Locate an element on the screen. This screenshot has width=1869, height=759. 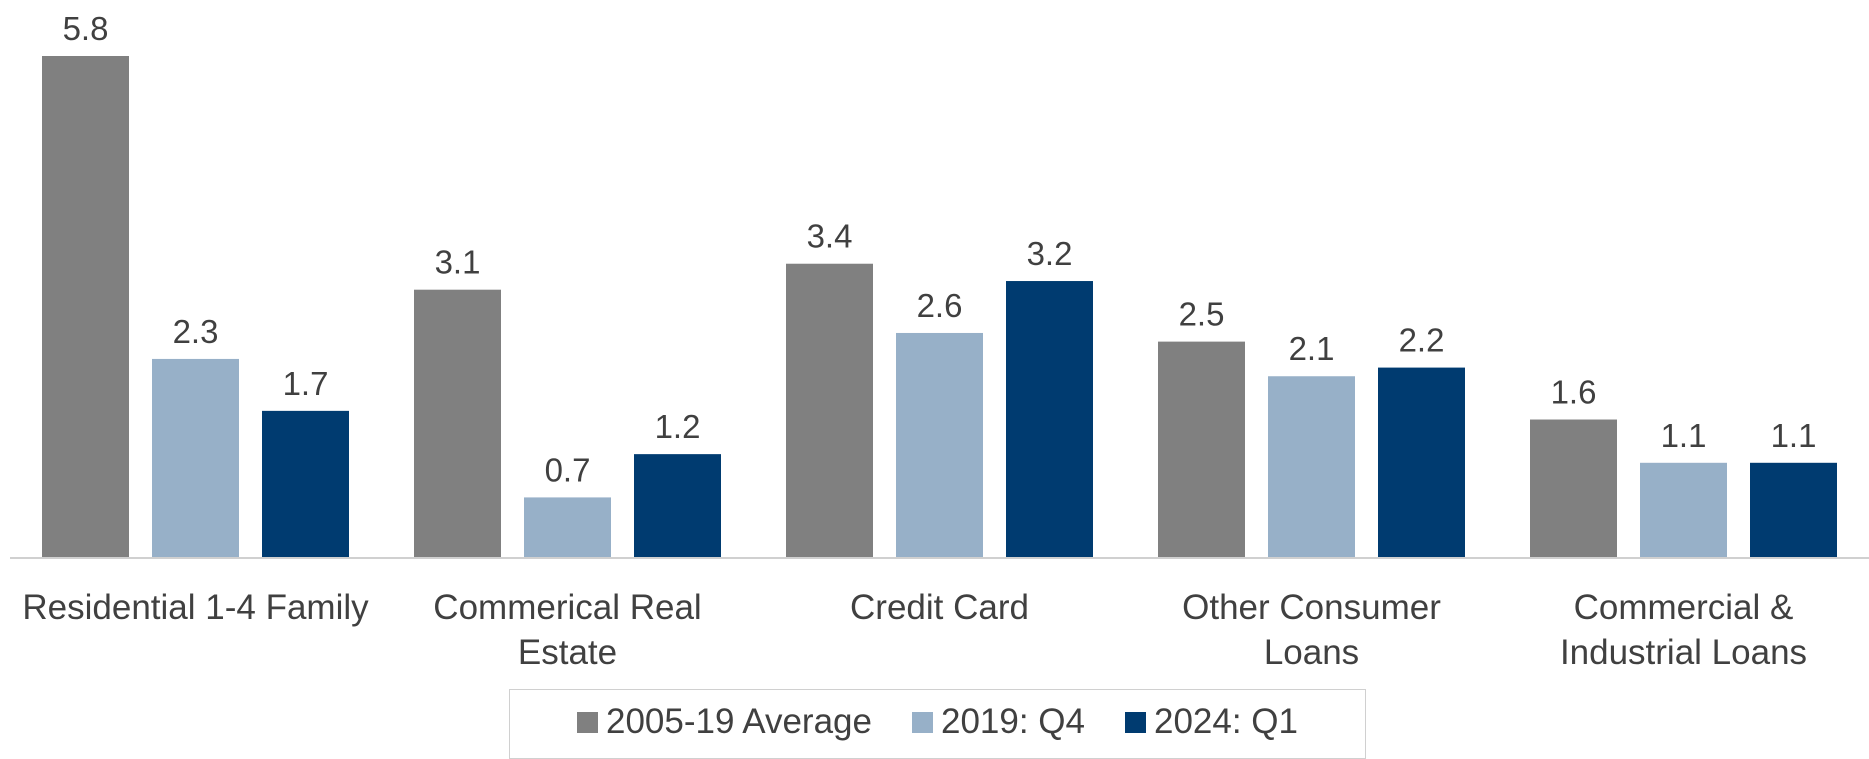
data-label: 2.6 is located at coordinates (940, 305).